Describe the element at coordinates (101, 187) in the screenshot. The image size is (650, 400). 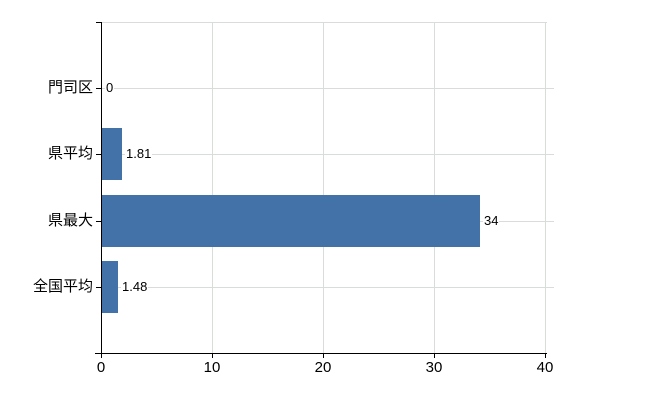
I see `y-axis-line` at that location.